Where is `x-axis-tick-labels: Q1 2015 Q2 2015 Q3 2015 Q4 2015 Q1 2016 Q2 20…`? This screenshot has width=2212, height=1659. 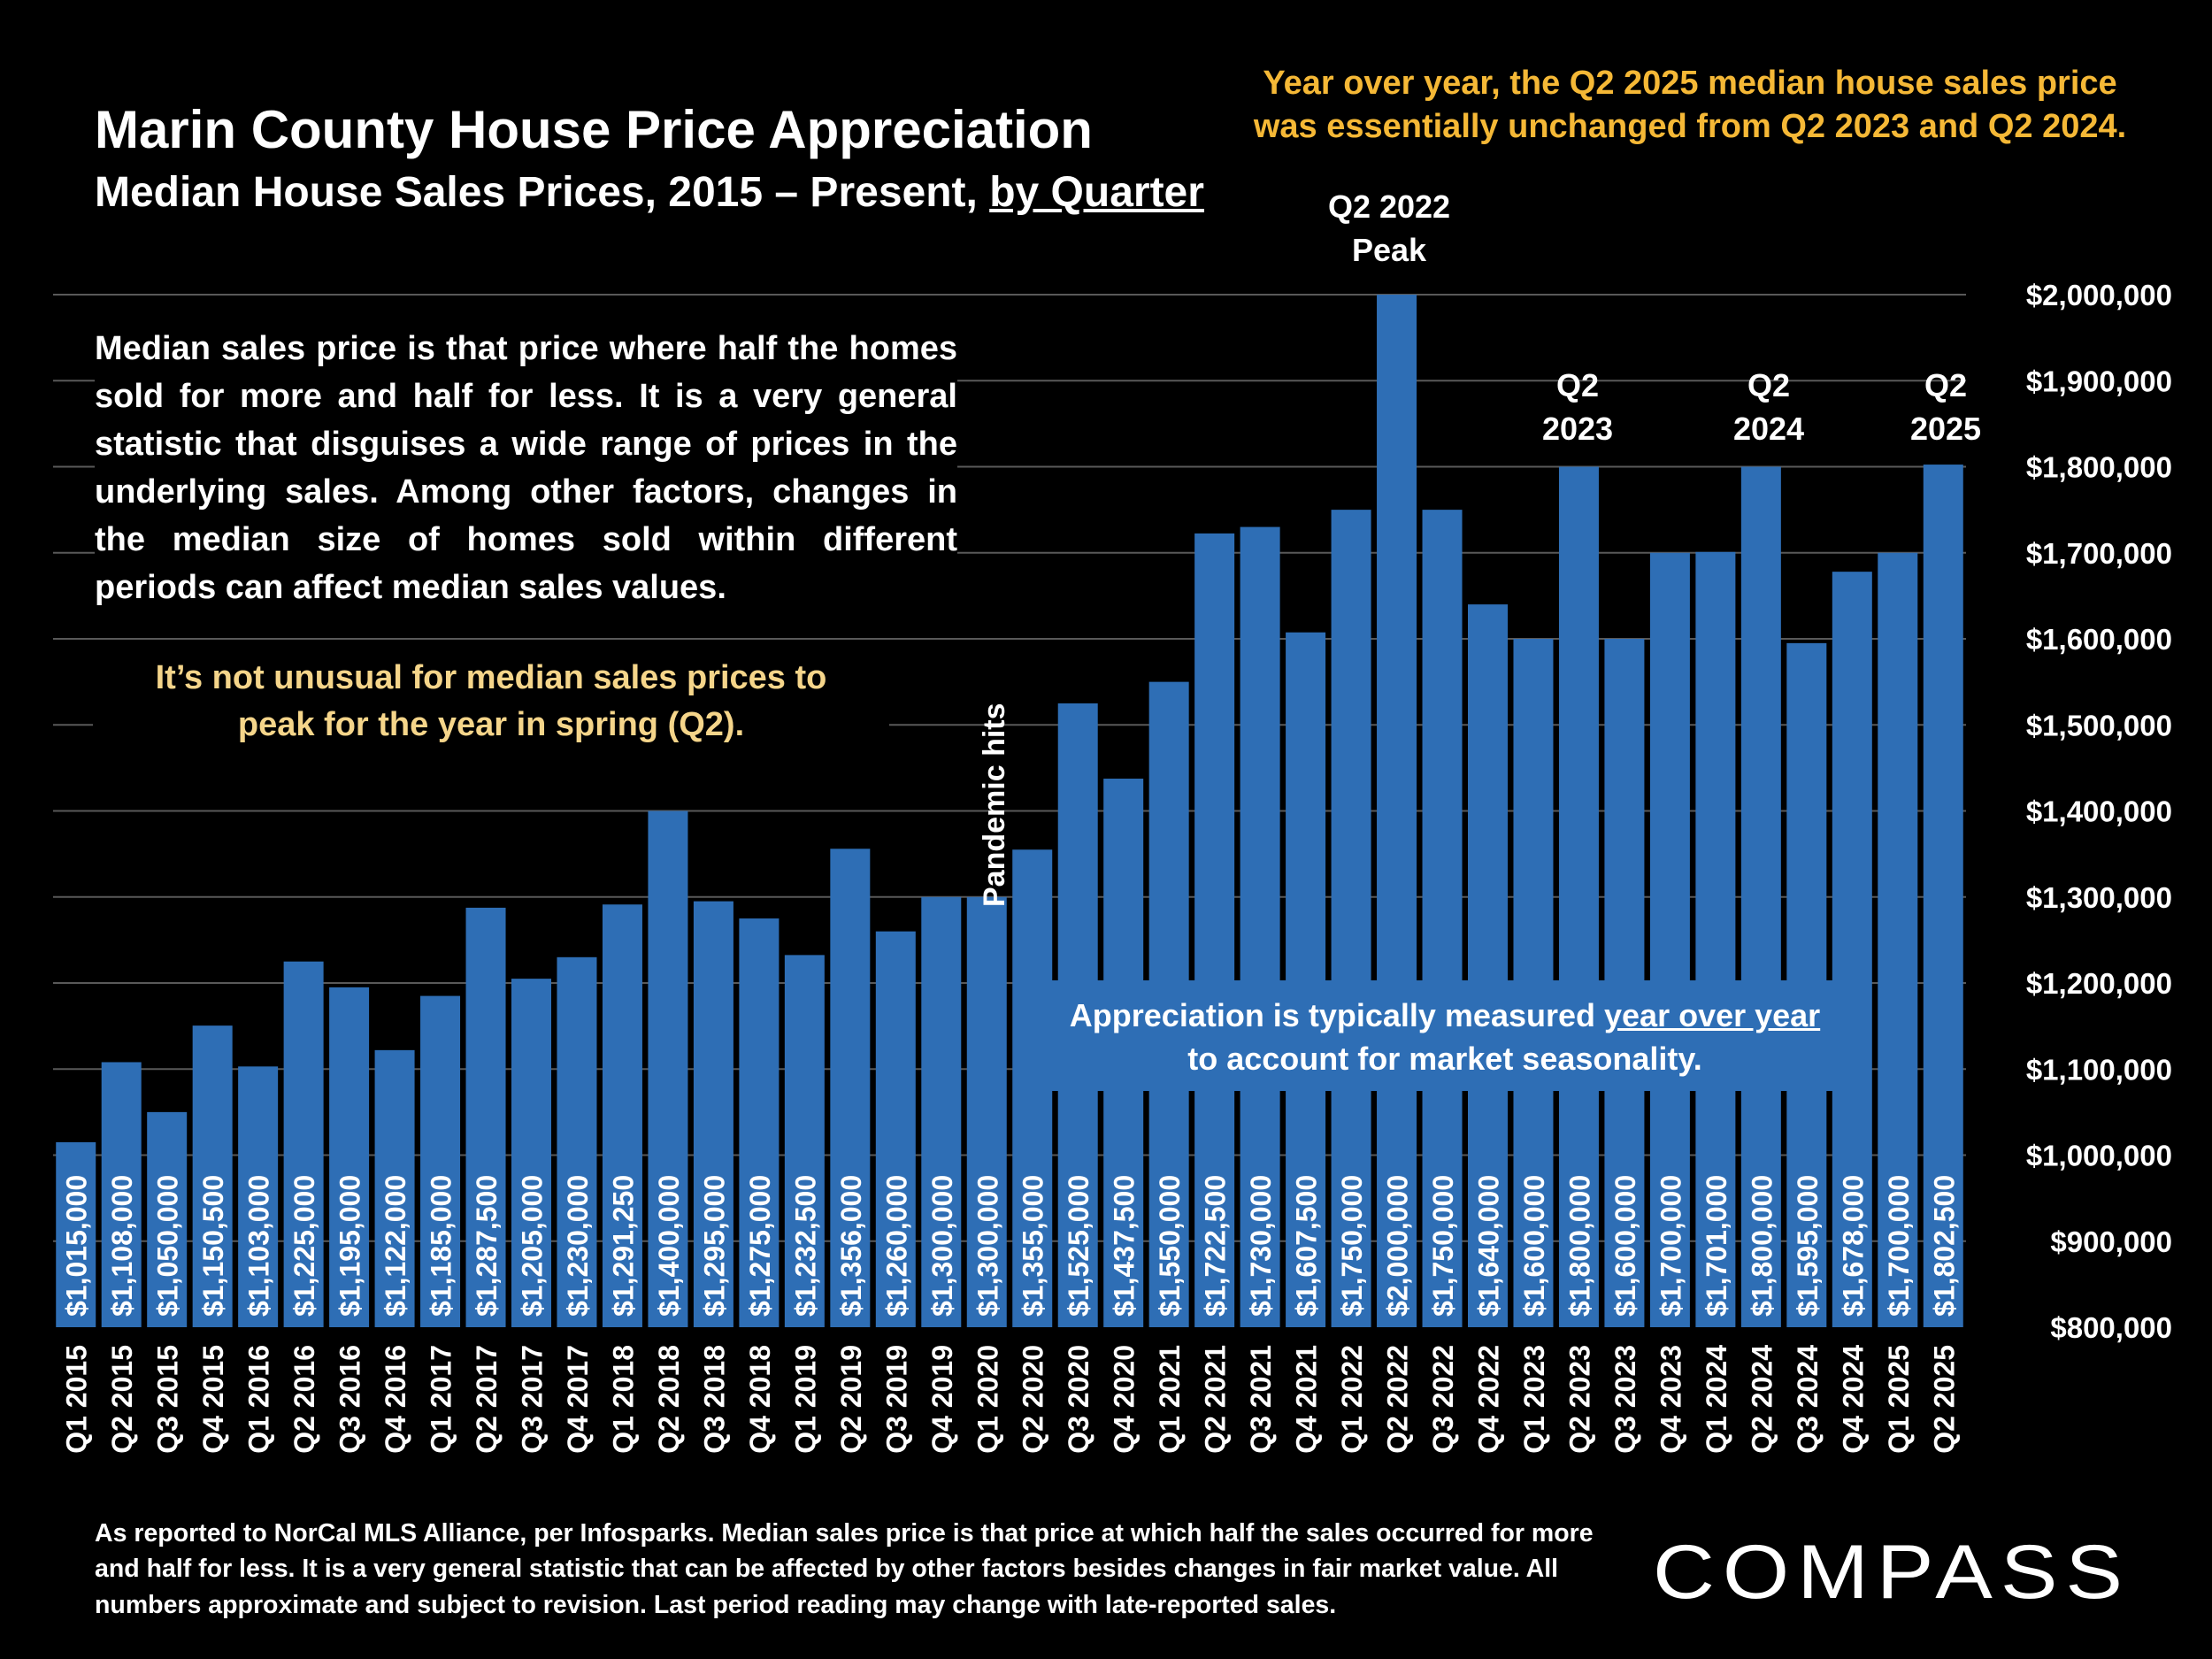
x-axis-tick-labels: Q1 2015 Q2 2015 Q3 2015 Q4 2015 Q1 2016 Q2 20… is located at coordinates (1011, 1399).